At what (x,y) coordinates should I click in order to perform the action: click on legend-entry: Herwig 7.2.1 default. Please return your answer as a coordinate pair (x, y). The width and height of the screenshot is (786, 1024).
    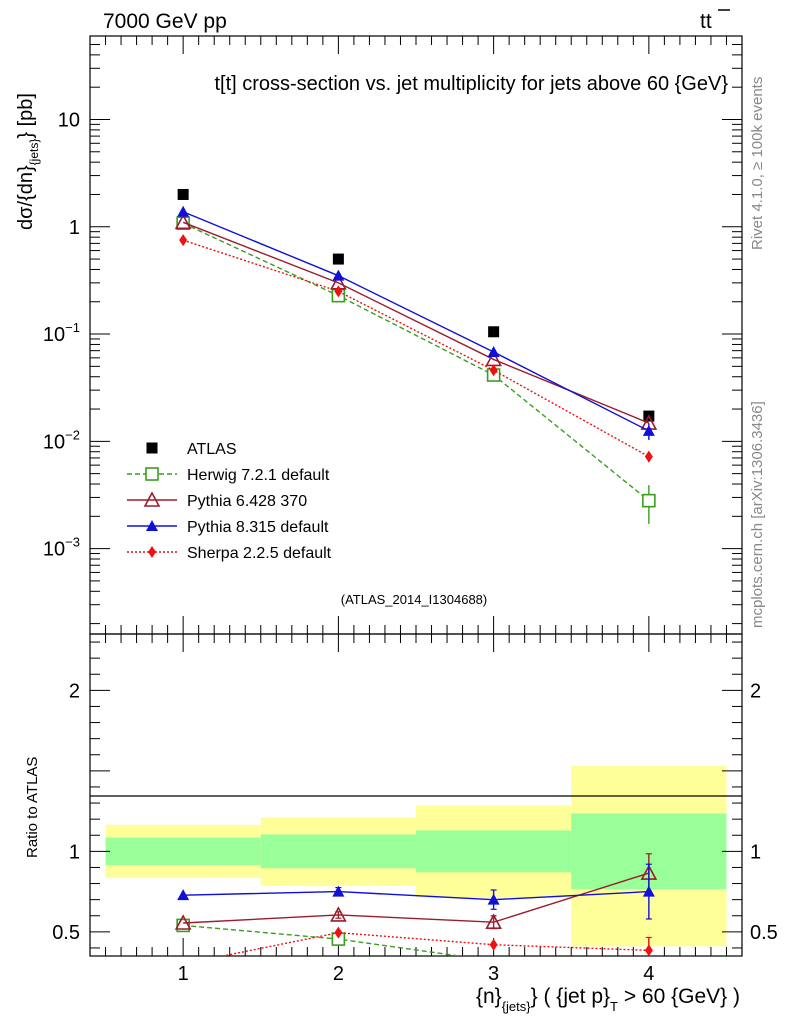
    Looking at the image, I should click on (228, 475).